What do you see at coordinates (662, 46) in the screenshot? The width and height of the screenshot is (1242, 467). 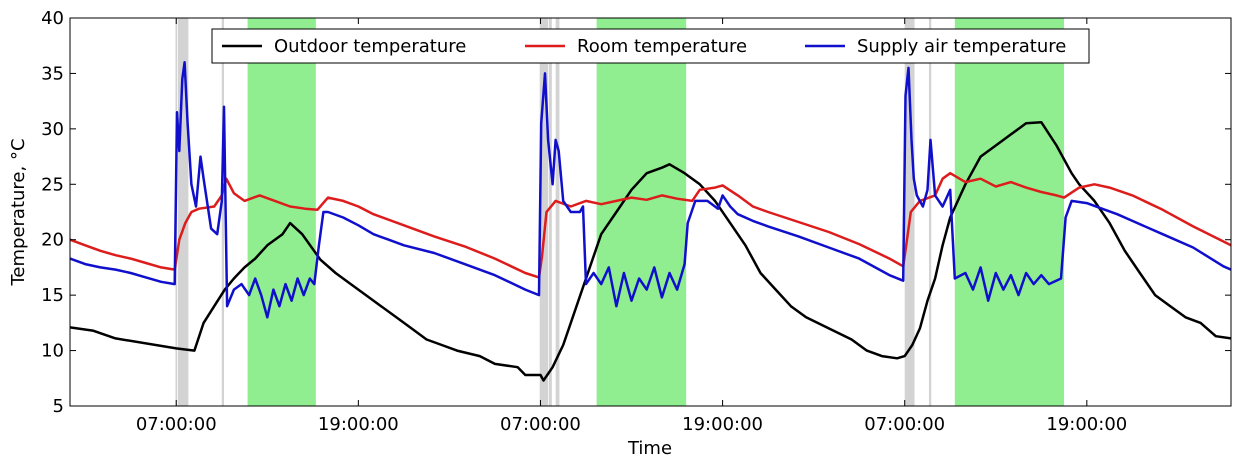 I see `legend-label: Room temperature` at bounding box center [662, 46].